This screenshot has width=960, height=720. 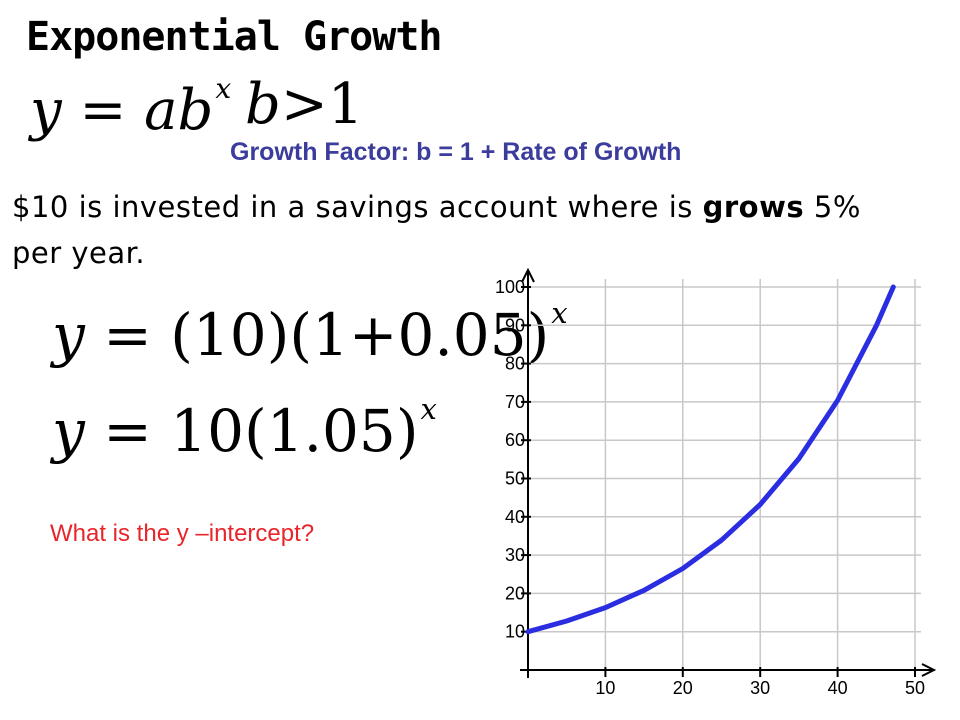 I want to click on specific-formula-1: y = (10)(1+0.05)x, so click(x=310, y=332).